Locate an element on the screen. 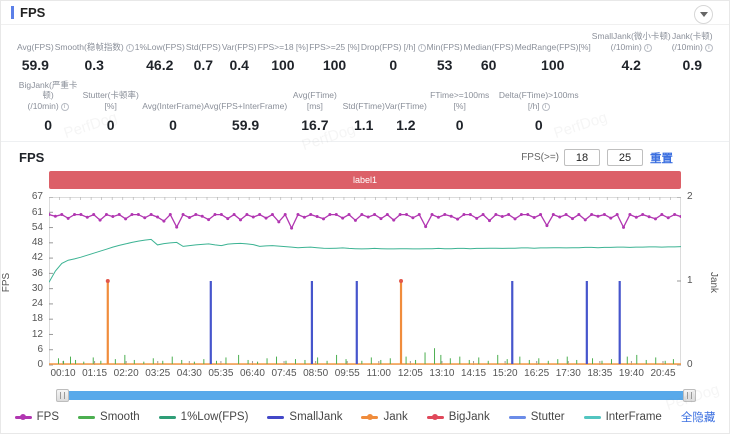  scrollbar-left-handle is located at coordinates (62, 396).